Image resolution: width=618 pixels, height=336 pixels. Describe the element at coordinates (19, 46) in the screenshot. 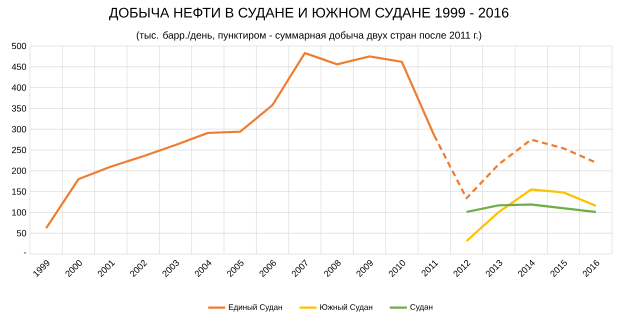

I see `y-tick-label: 500` at that location.